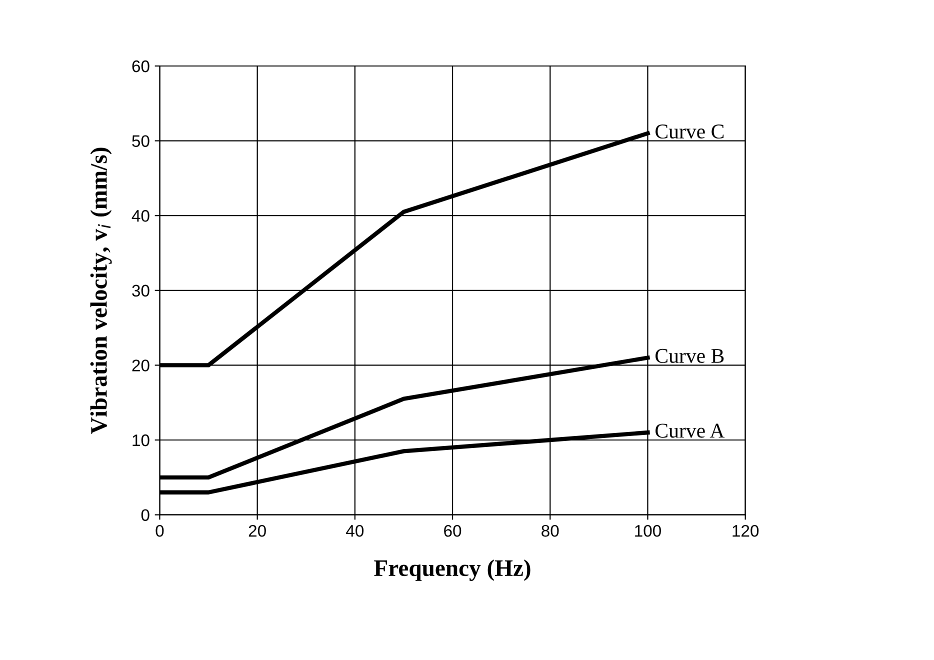 The height and width of the screenshot is (660, 934). What do you see at coordinates (648, 530) in the screenshot?
I see `x-tick-label: 100` at bounding box center [648, 530].